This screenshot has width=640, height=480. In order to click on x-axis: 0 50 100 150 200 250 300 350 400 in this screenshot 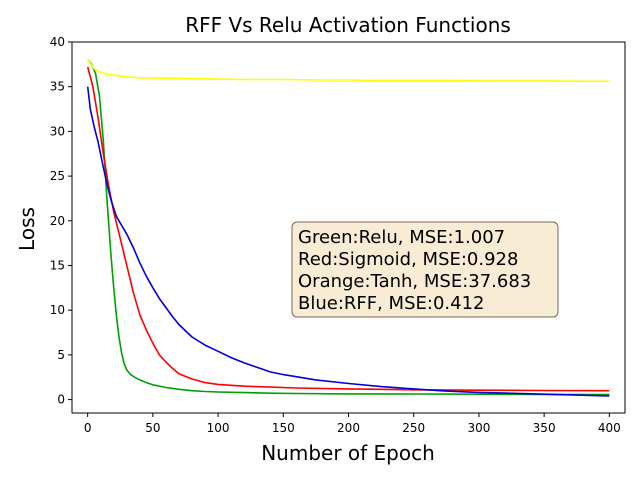, I will do `click(352, 424)`.